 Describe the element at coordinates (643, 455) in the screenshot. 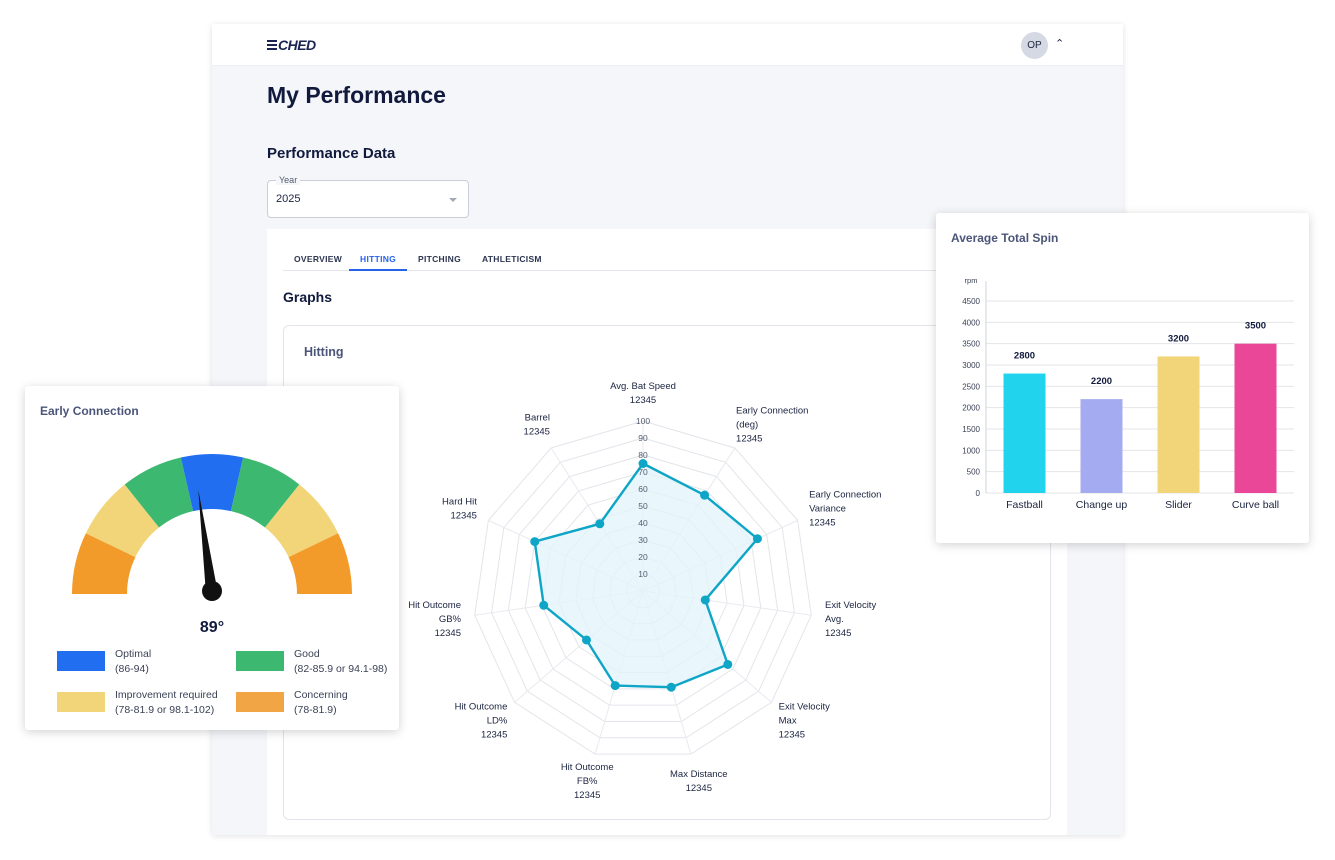

I see `radar-tick-label: 80` at that location.